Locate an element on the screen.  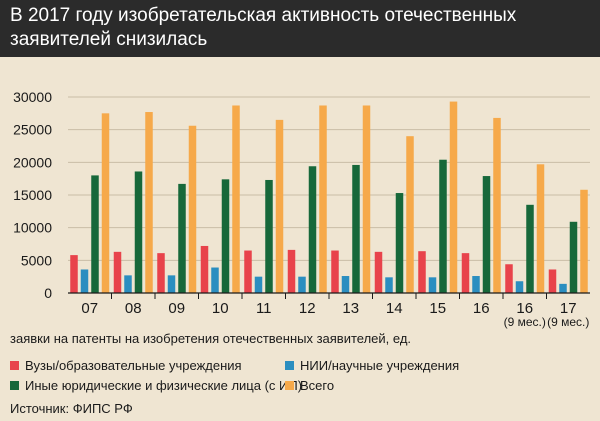
y-tick-label: 10000 is located at coordinates (32, 228).